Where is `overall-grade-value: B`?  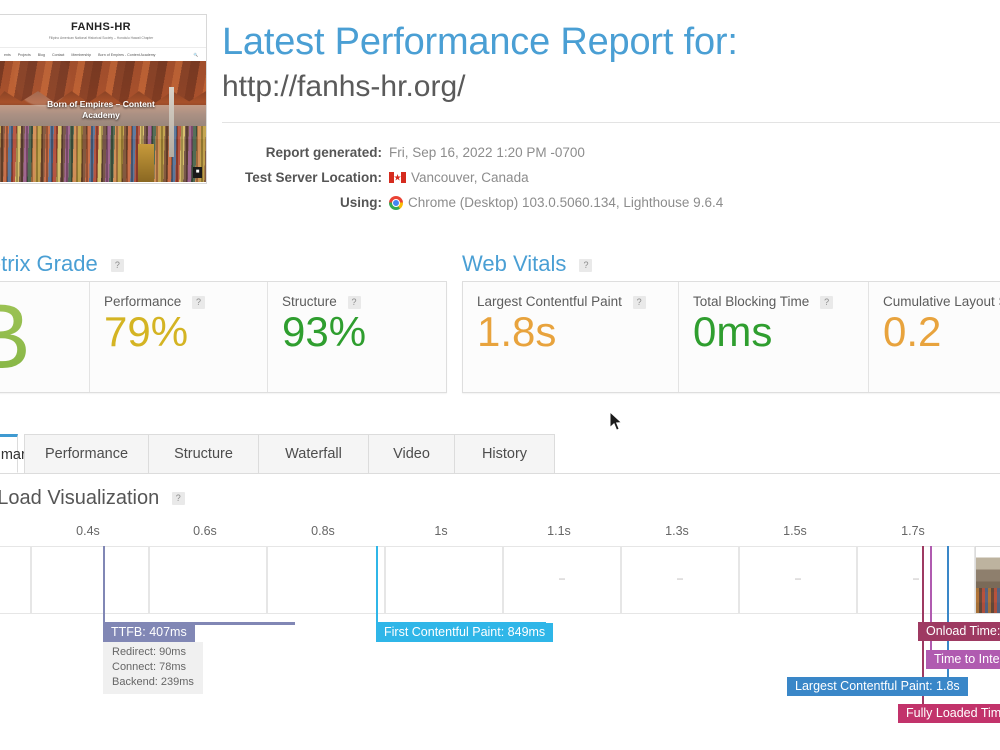 overall-grade-value: B is located at coordinates (15, 337).